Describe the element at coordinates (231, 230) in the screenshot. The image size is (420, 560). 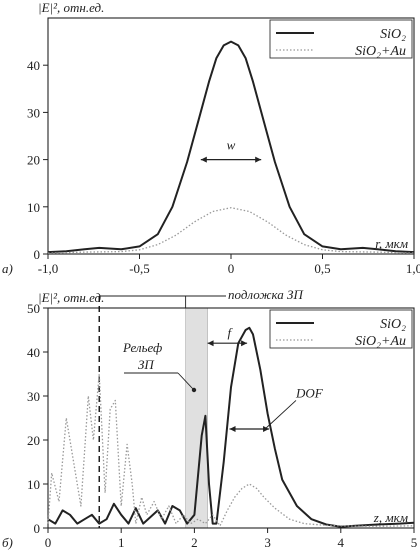
I see `series-line-sio2-au` at that location.